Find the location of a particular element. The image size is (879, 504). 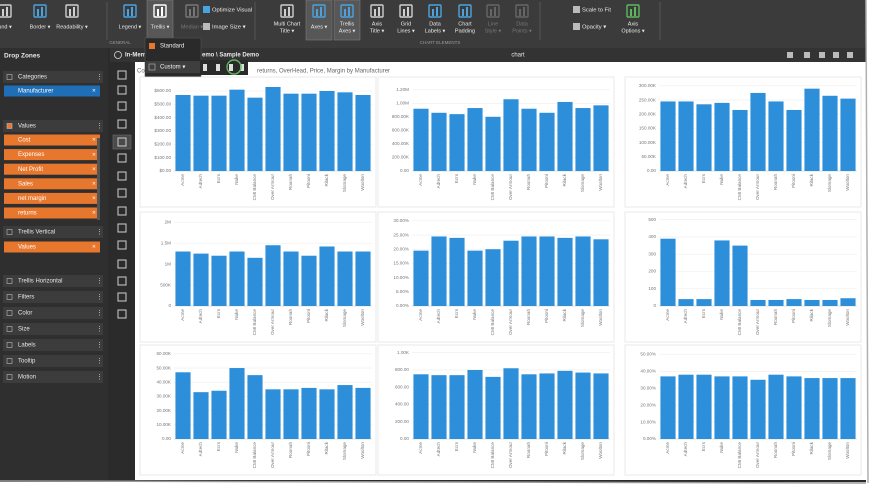

ribbon-button-label: Multi Chart is located at coordinates (287, 24).